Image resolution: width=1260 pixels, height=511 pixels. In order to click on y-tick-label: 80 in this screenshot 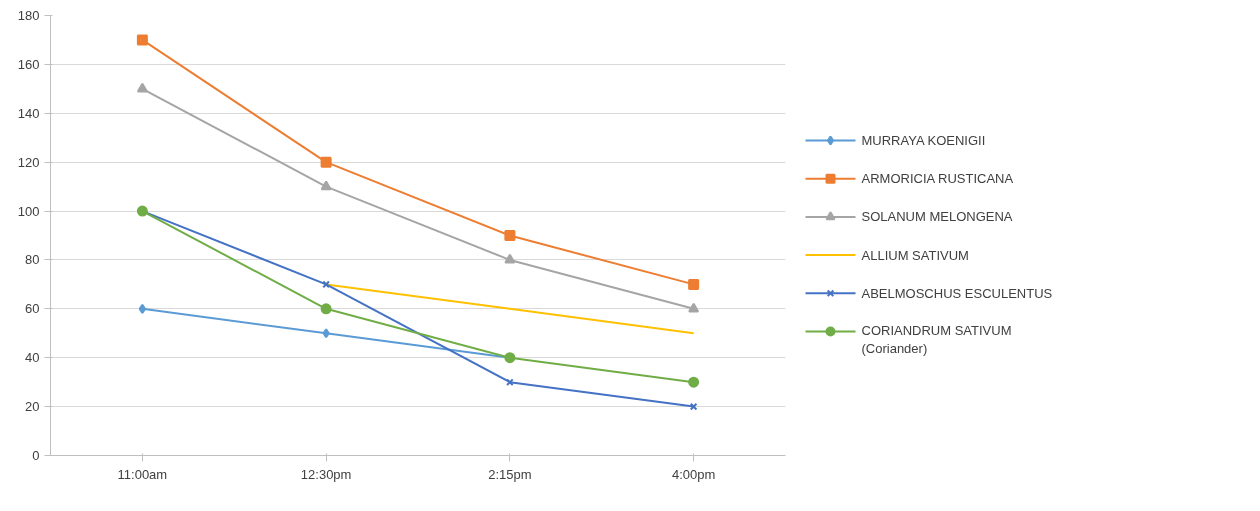, I will do `click(32, 260)`.